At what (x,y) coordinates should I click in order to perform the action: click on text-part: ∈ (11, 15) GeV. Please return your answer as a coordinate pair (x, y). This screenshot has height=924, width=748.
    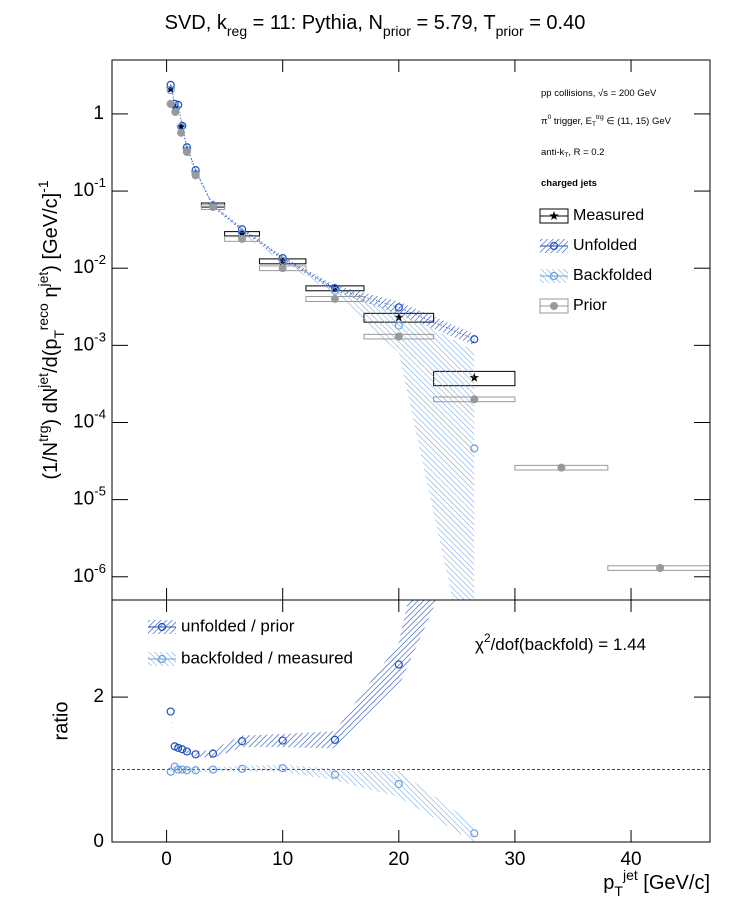
    Looking at the image, I should click on (638, 121).